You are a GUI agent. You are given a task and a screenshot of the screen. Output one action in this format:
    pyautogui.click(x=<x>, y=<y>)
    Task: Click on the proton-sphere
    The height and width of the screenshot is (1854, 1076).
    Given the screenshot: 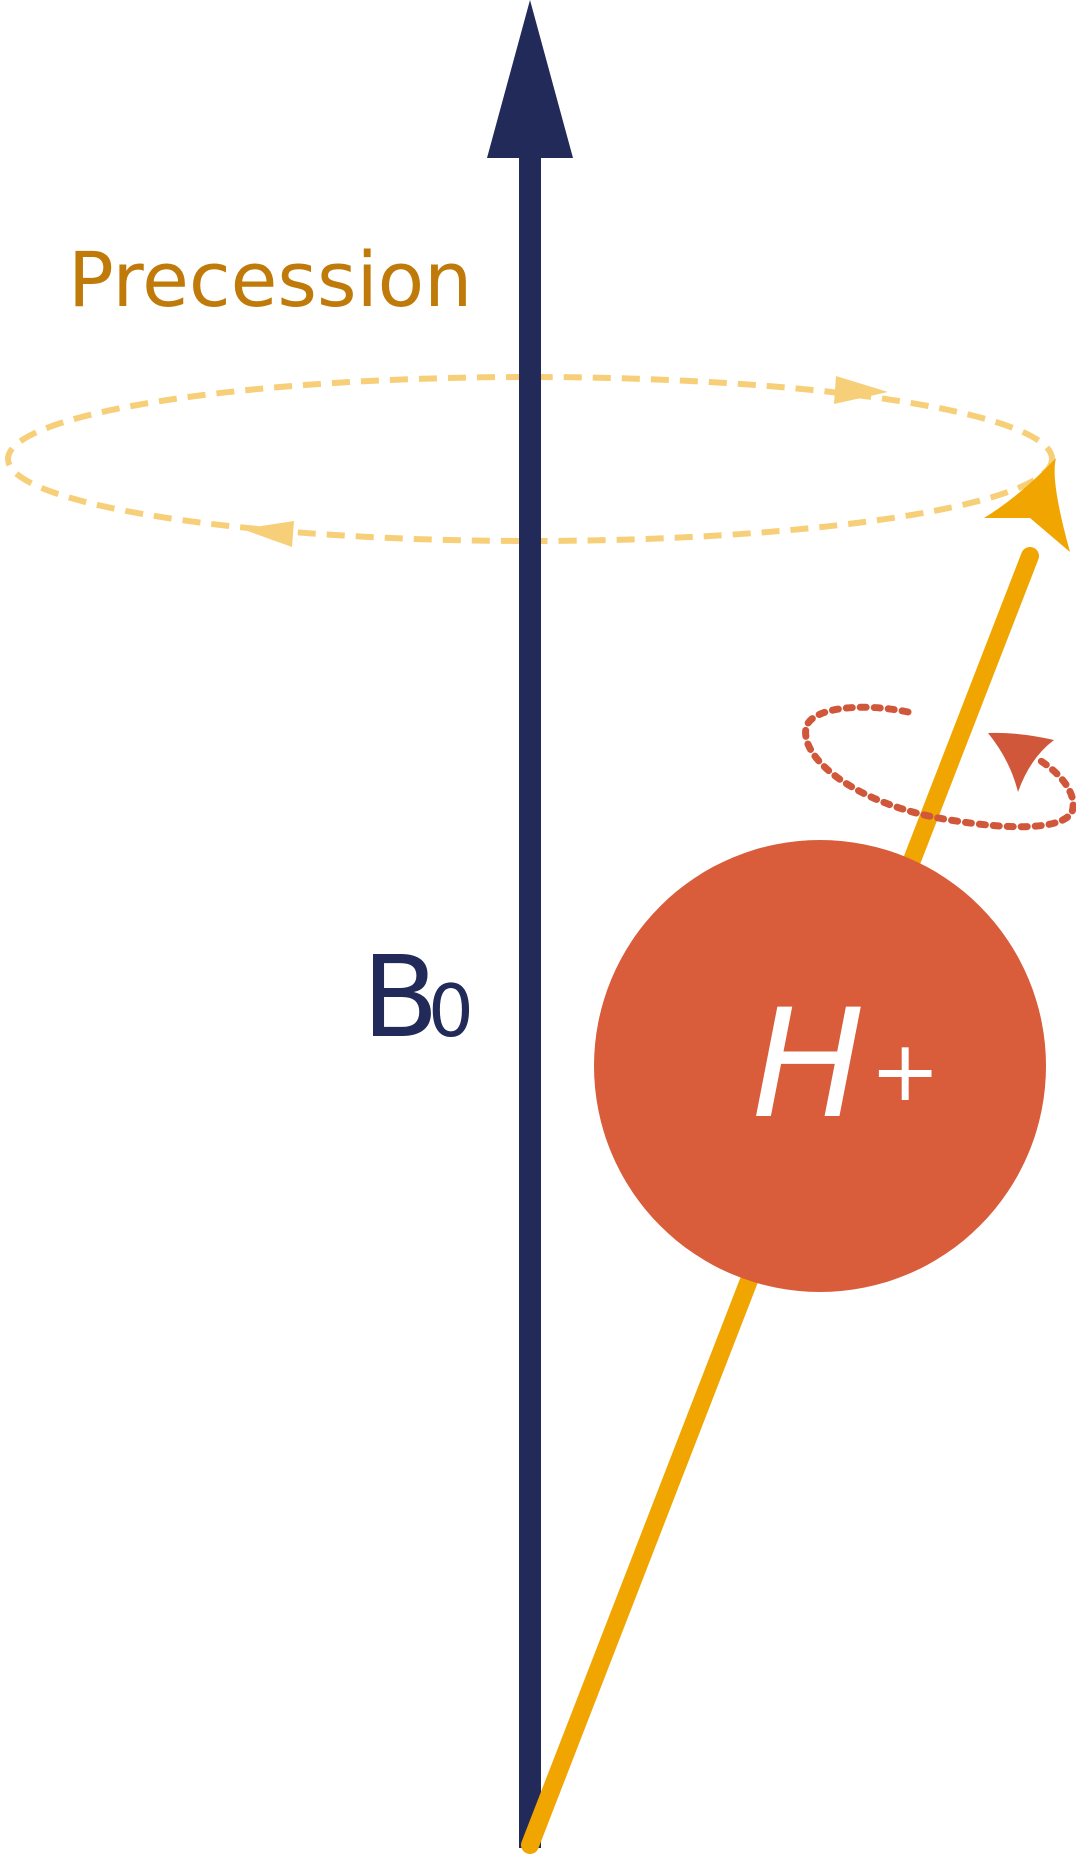 What is the action you would take?
    pyautogui.click(x=820, y=1066)
    